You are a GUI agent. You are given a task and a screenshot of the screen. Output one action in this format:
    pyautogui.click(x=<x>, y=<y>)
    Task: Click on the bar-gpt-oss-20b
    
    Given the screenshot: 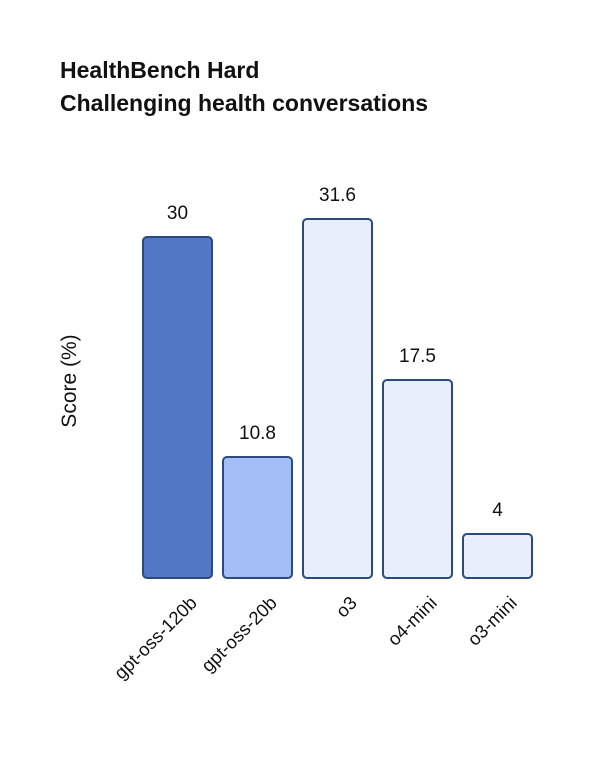 What is the action you would take?
    pyautogui.click(x=257, y=517)
    